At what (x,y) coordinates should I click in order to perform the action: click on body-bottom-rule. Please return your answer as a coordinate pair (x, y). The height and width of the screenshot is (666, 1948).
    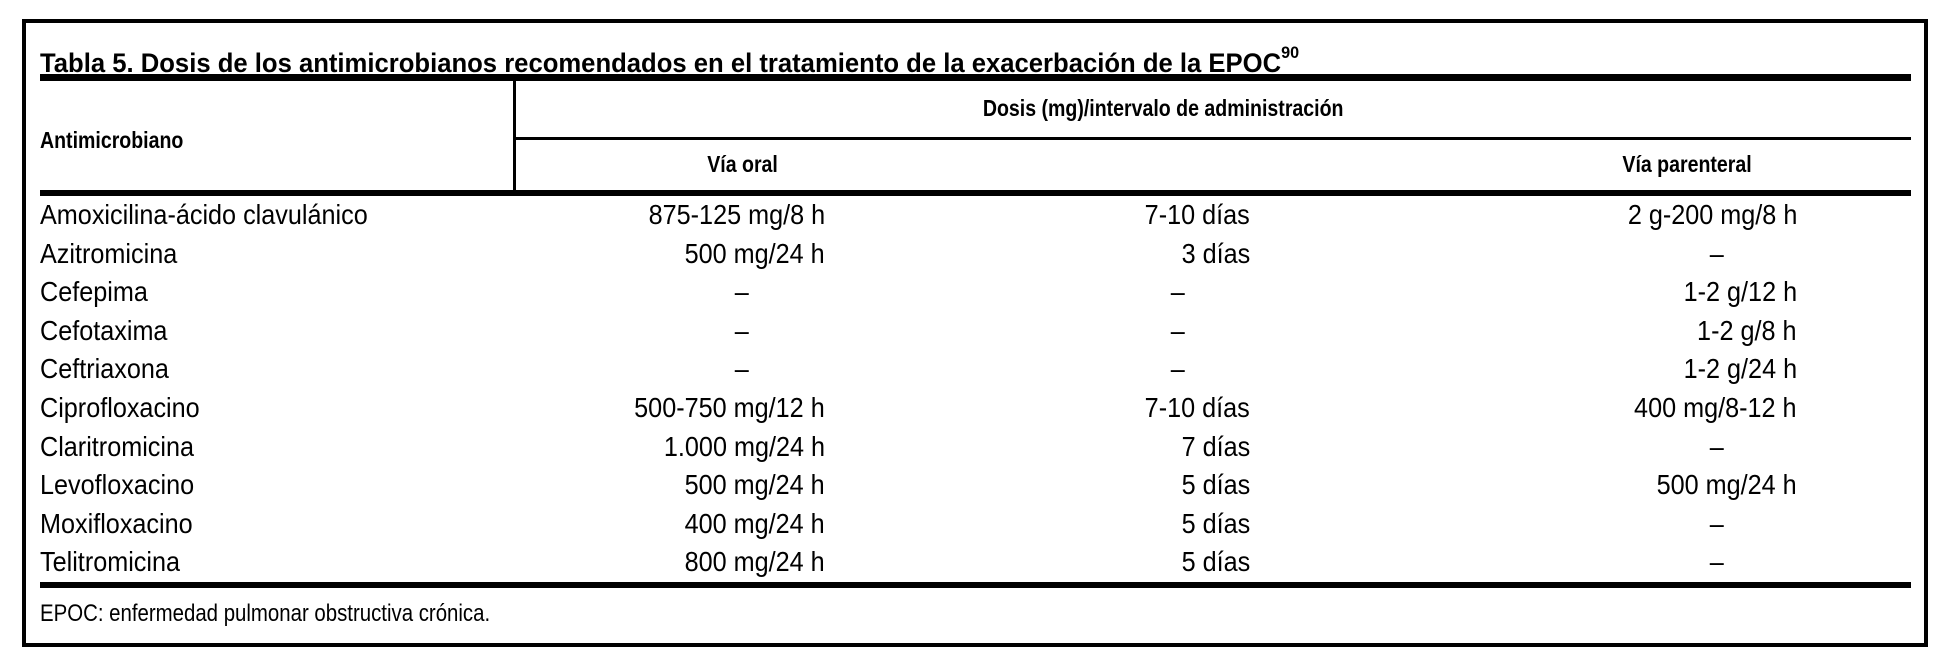
    Looking at the image, I should click on (975, 585).